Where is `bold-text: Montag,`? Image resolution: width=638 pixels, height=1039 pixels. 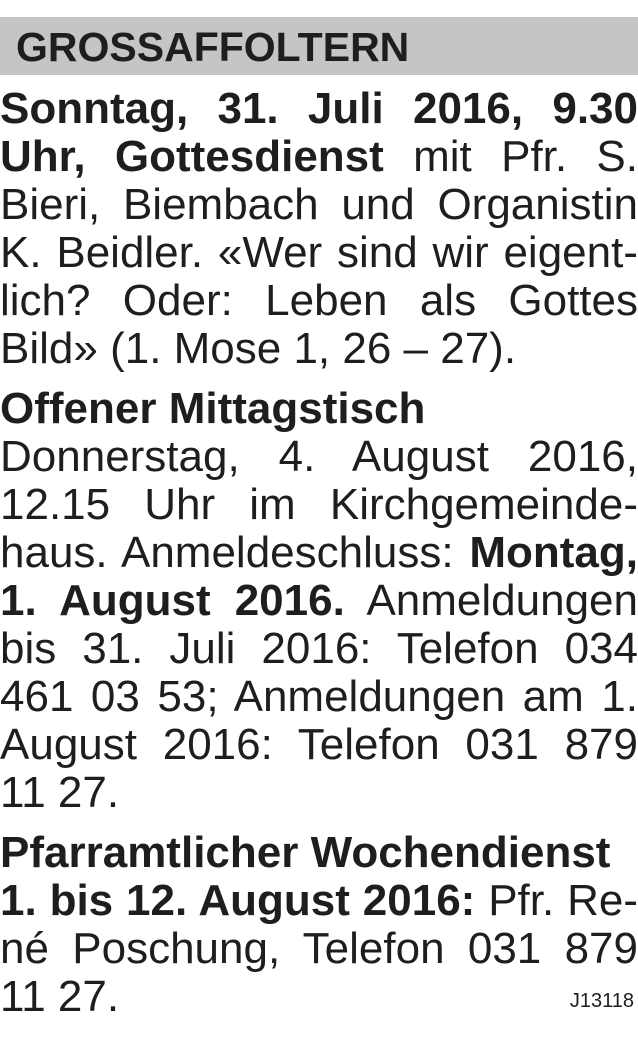
bold-text: Montag, is located at coordinates (553, 552).